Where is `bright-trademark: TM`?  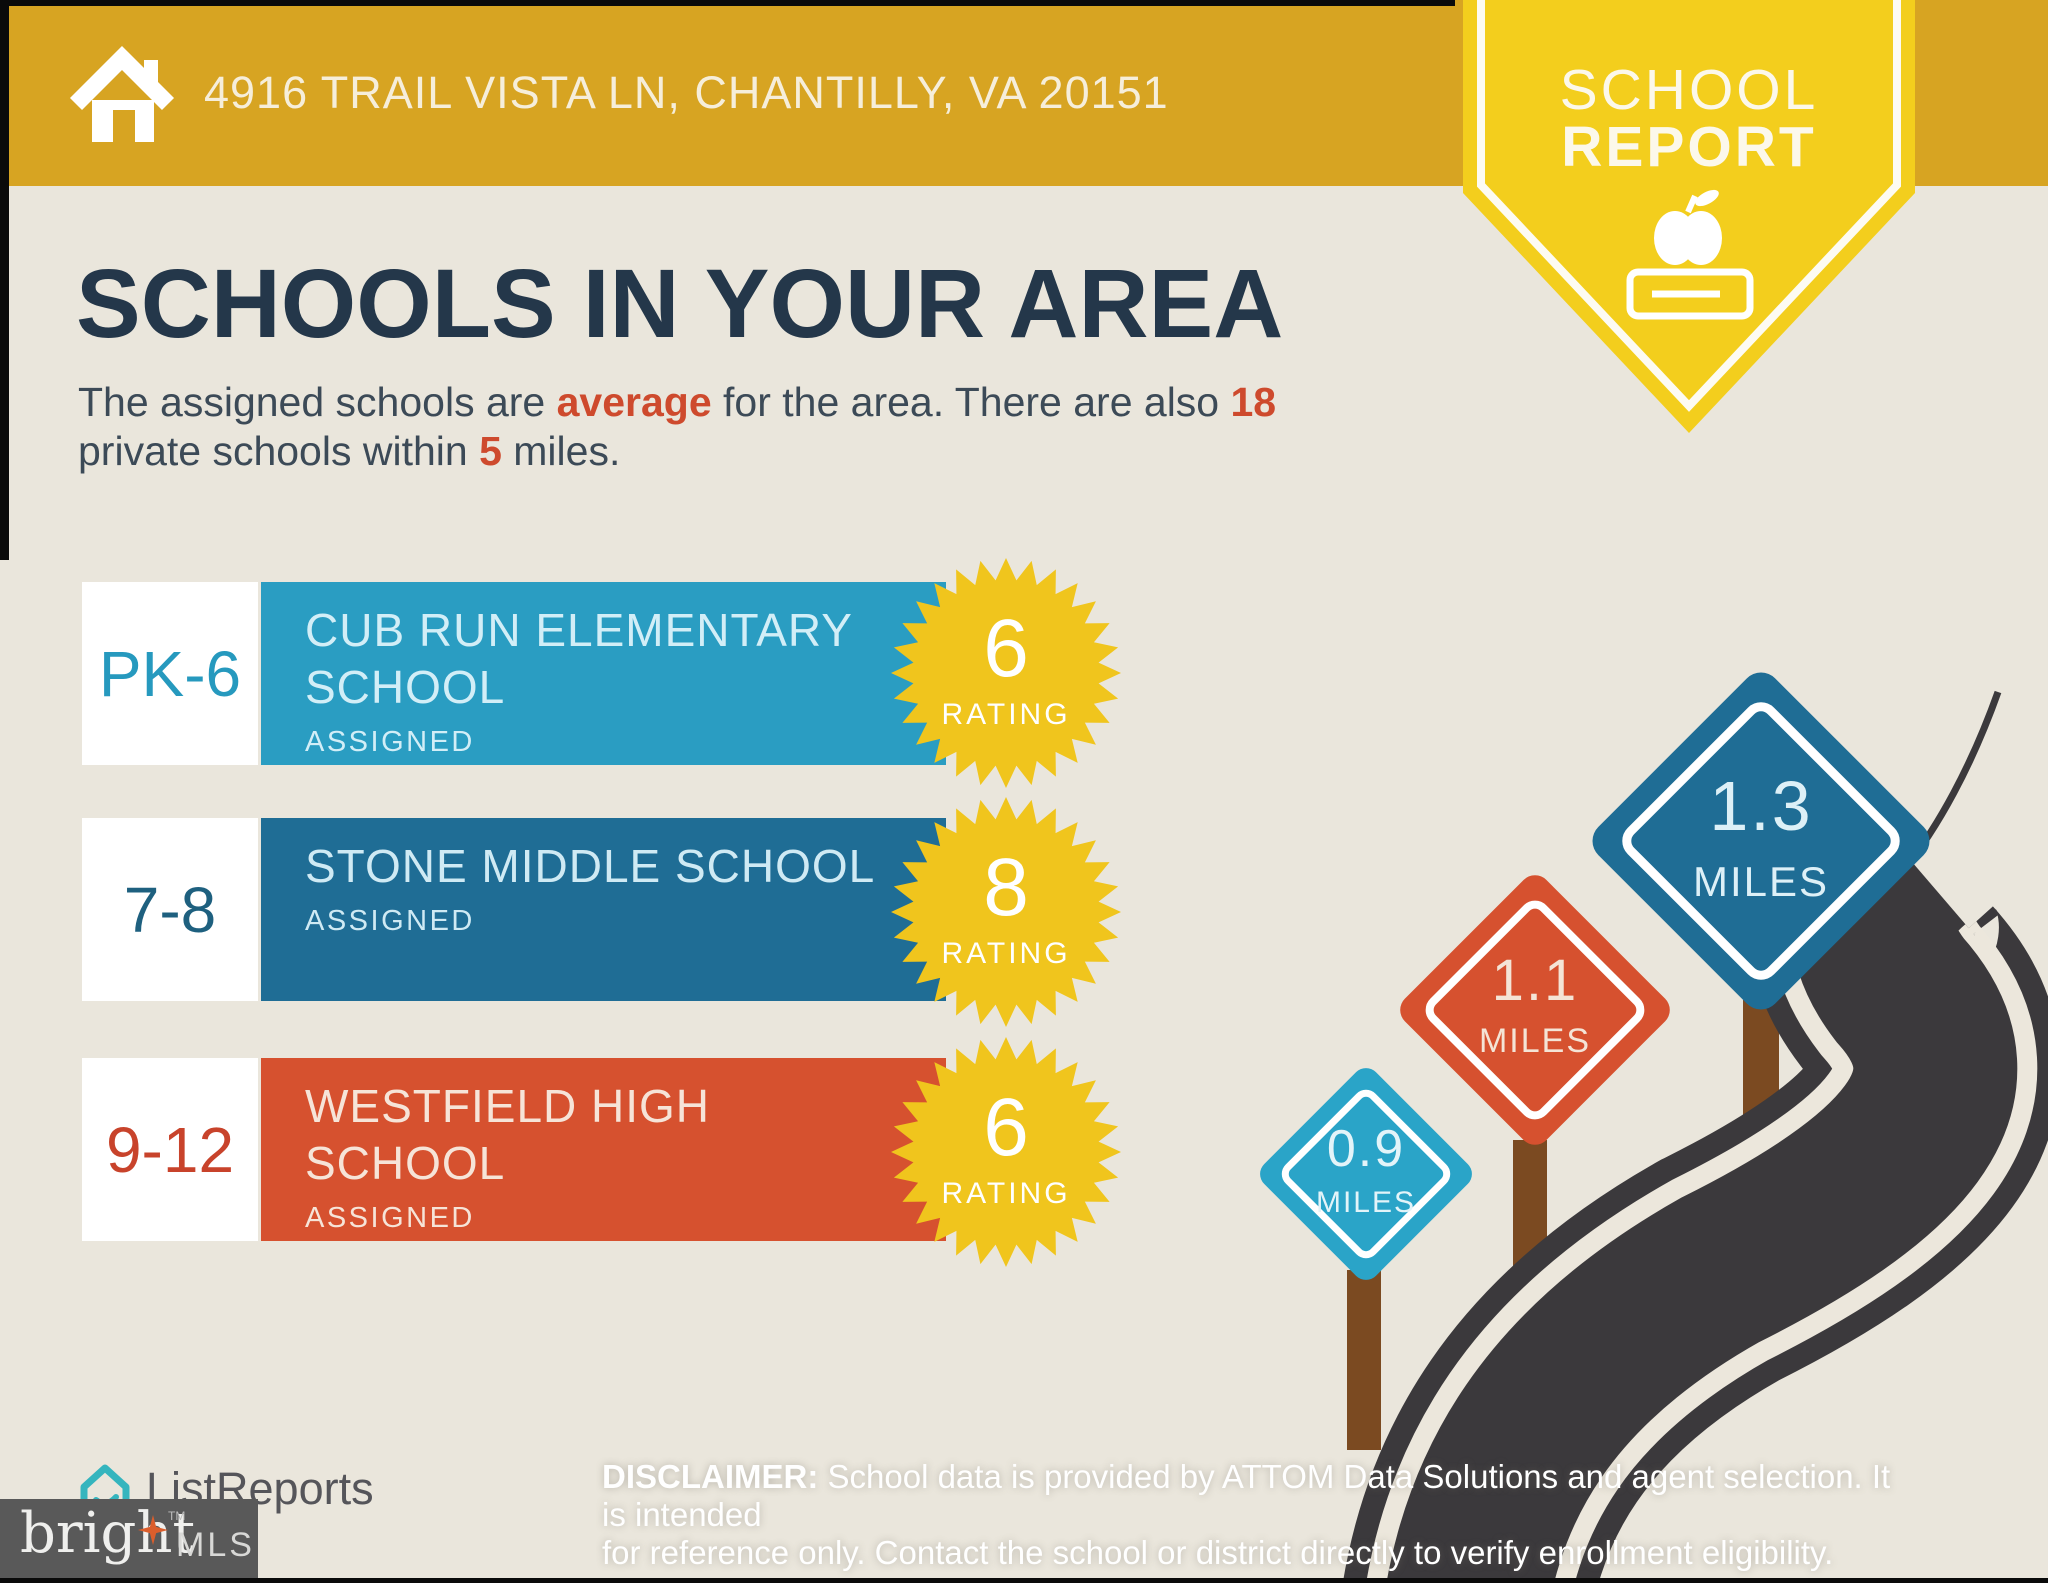 bright-trademark: TM is located at coordinates (177, 1516).